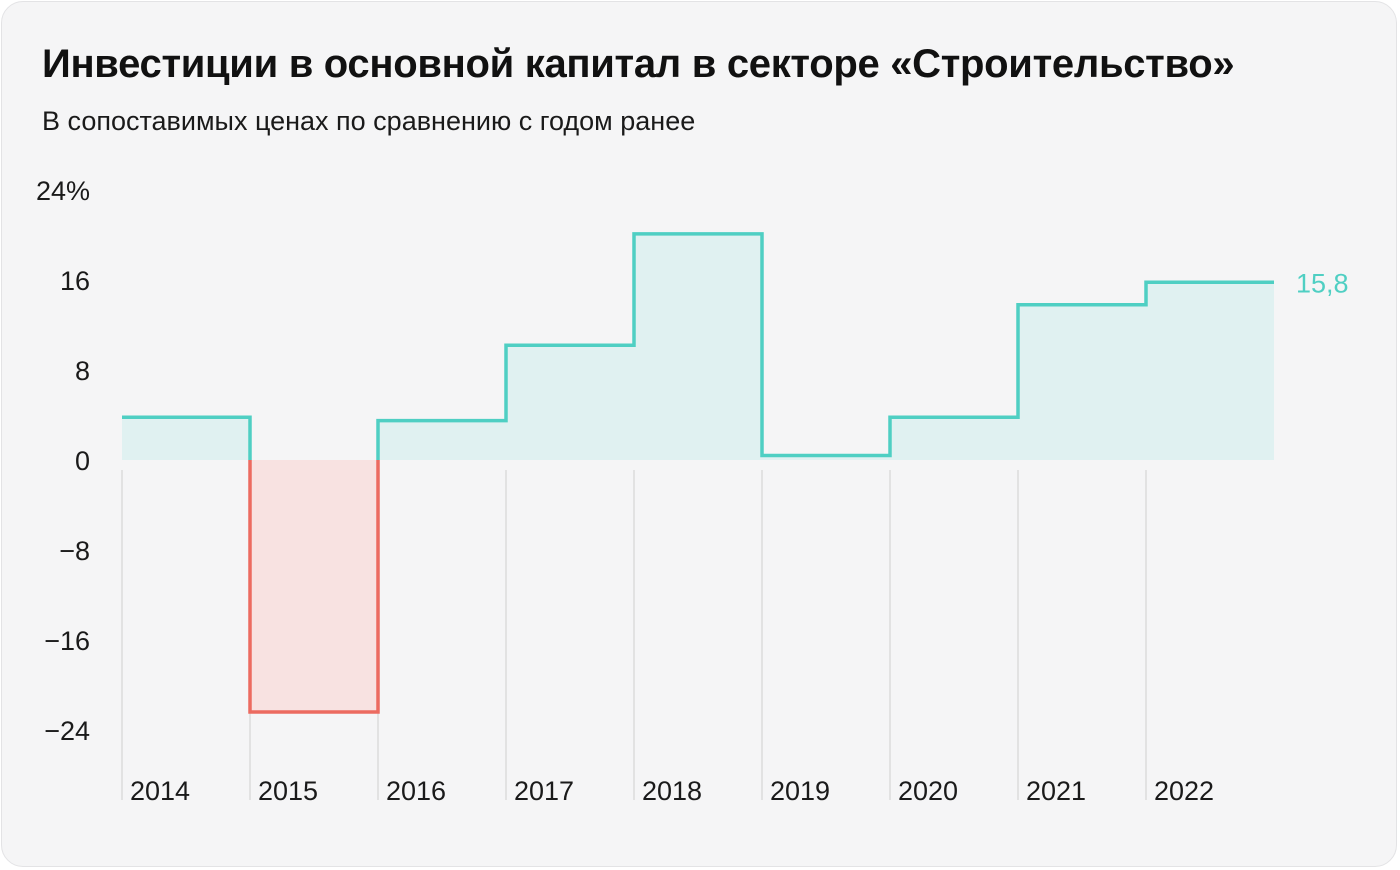  I want to click on x-tick-label: 2021, so click(1056, 791).